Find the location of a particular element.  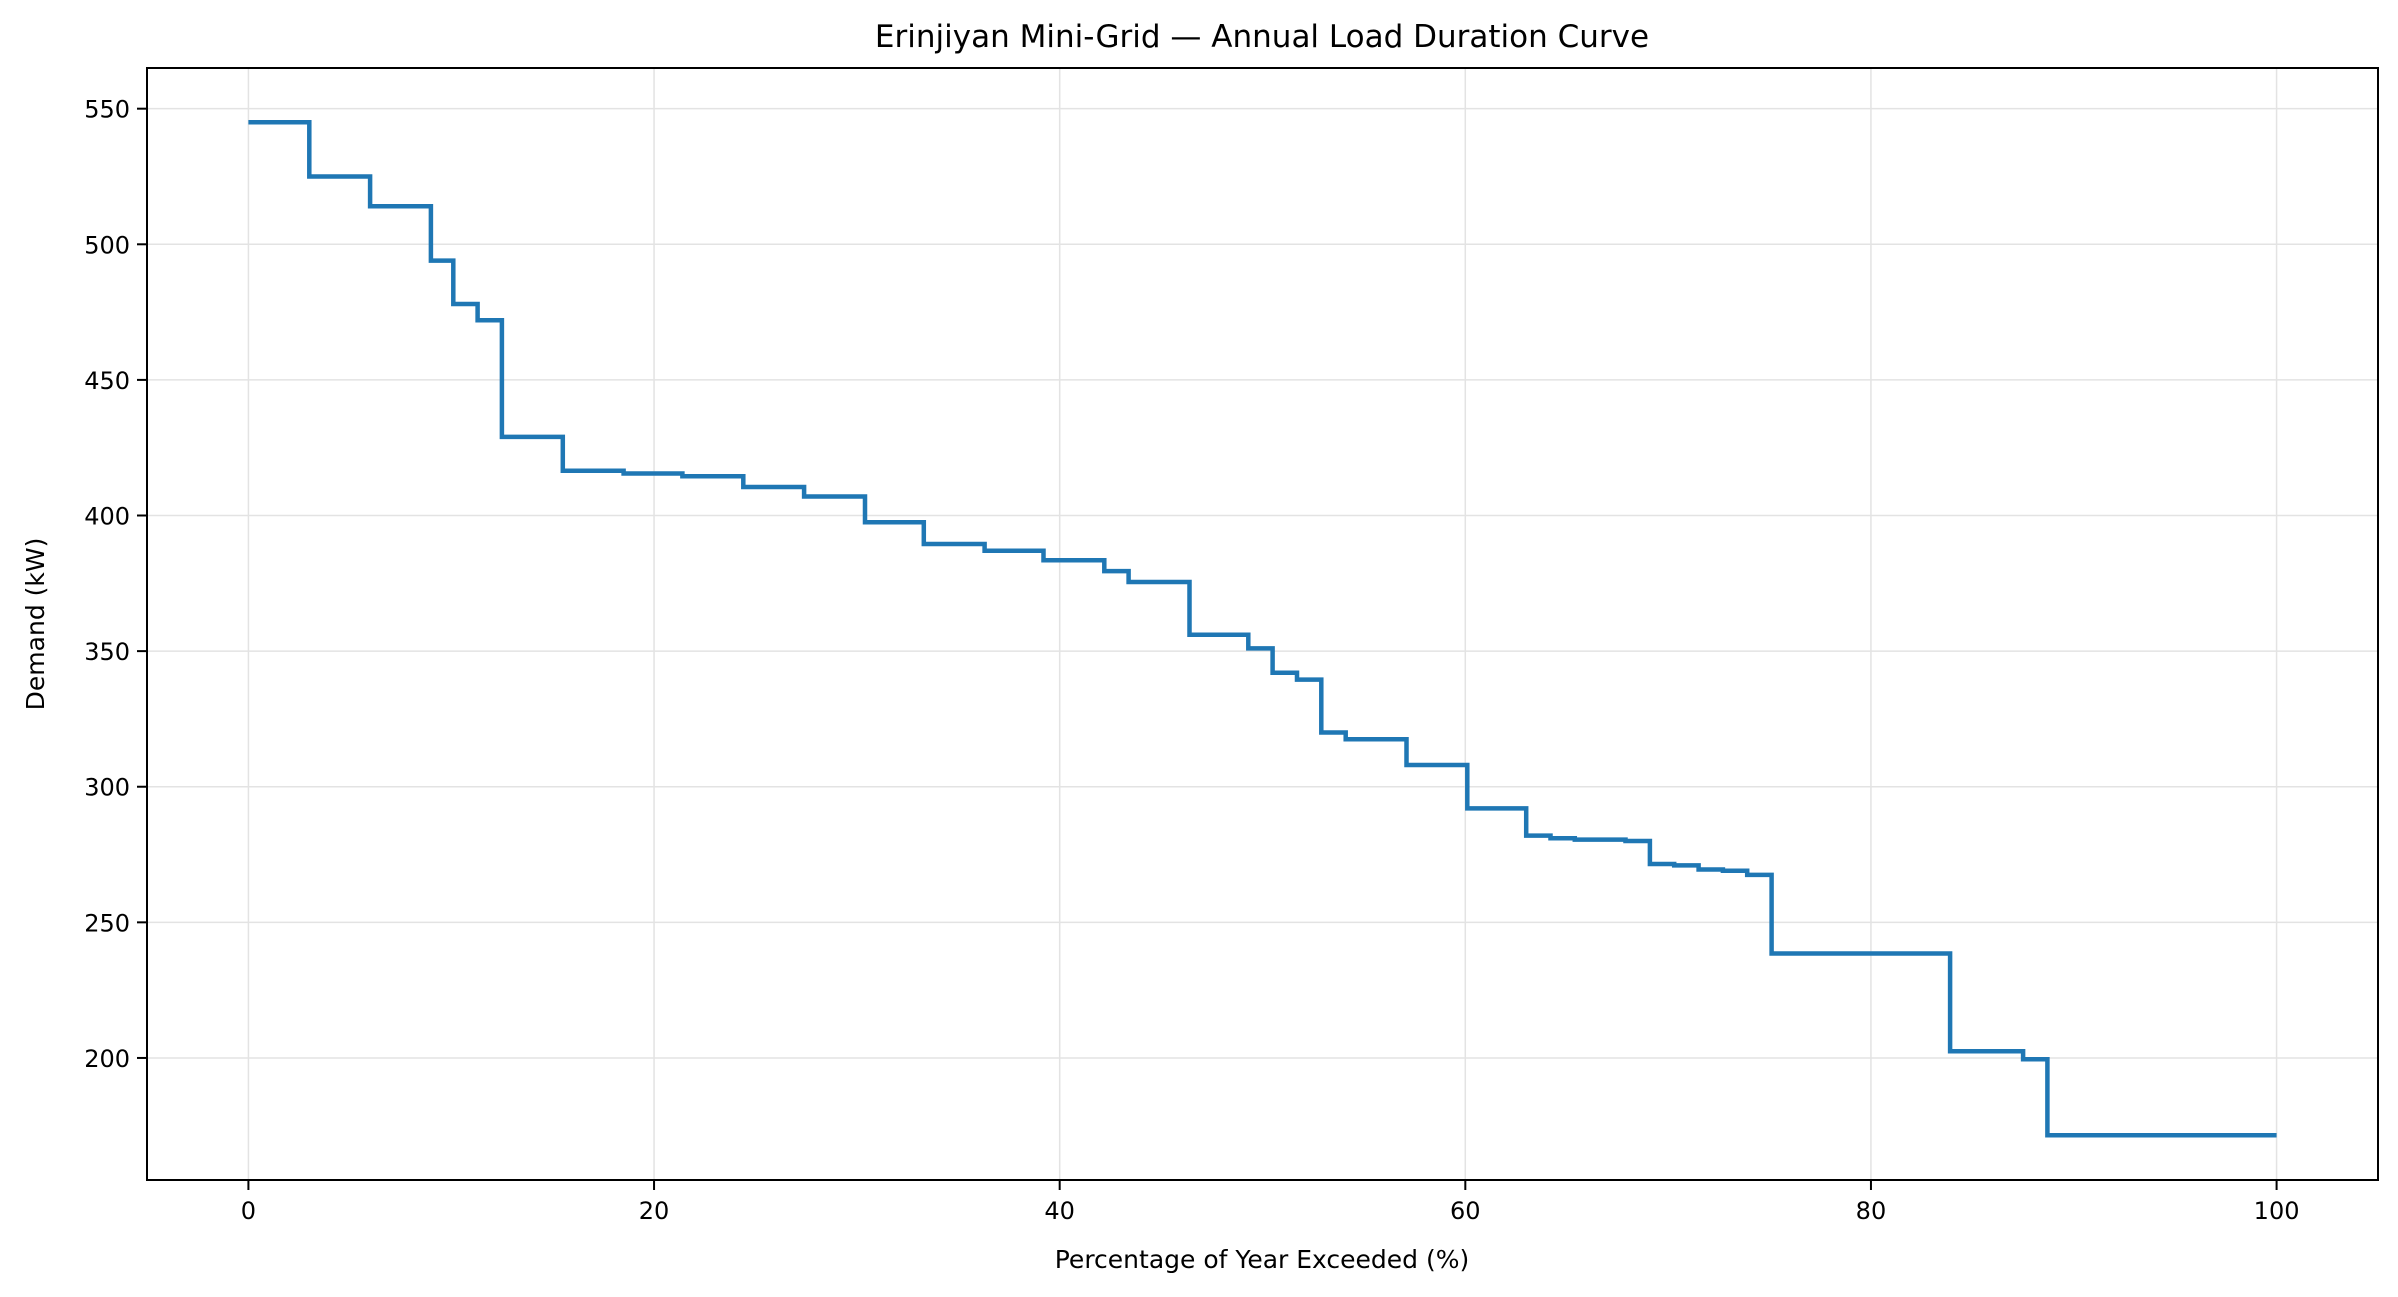

y-tick-label: 450 is located at coordinates (107, 381).